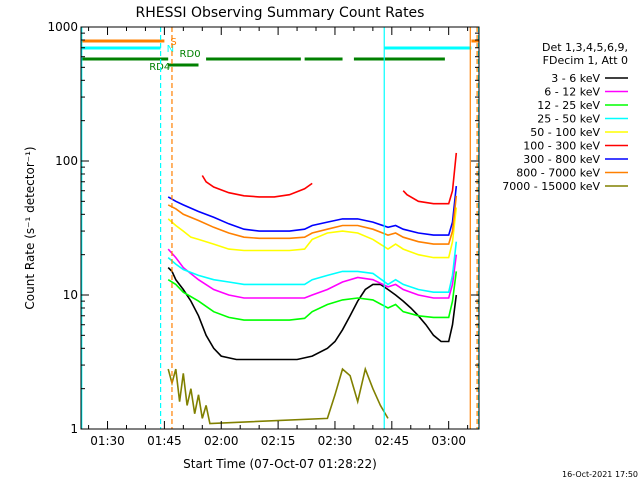 The height and width of the screenshot is (480, 640). I want to click on y-axis-label: Count Rate (s⁻¹ detector⁻¹), so click(30, 227).